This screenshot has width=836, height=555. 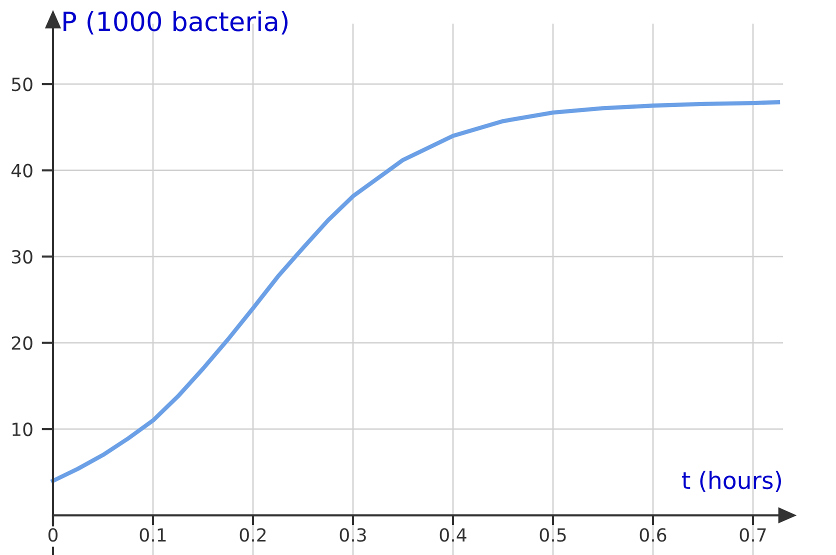 What do you see at coordinates (553, 535) in the screenshot?
I see `x-tick-label: 0.5` at bounding box center [553, 535].